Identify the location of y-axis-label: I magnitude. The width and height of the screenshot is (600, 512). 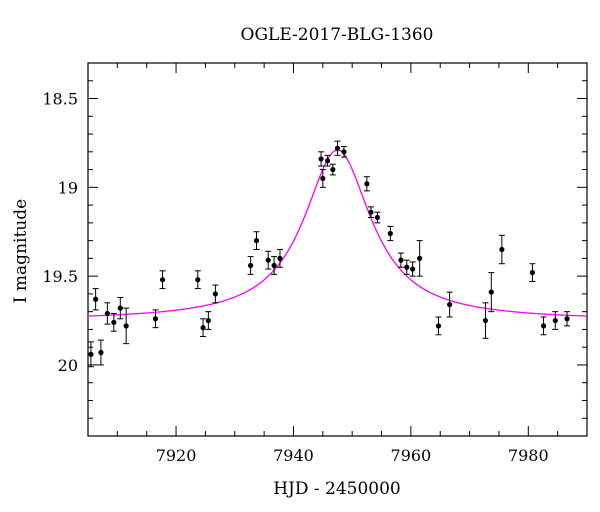
(21, 251).